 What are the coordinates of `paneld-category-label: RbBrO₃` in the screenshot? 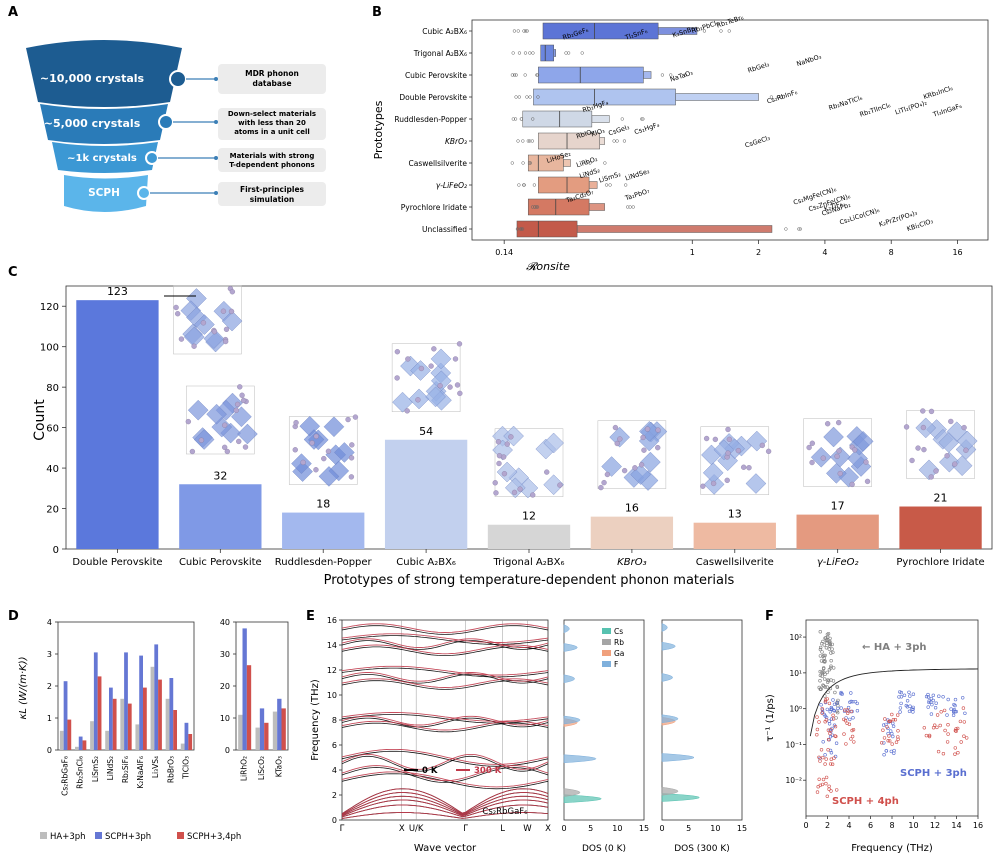 It's located at (170, 769).